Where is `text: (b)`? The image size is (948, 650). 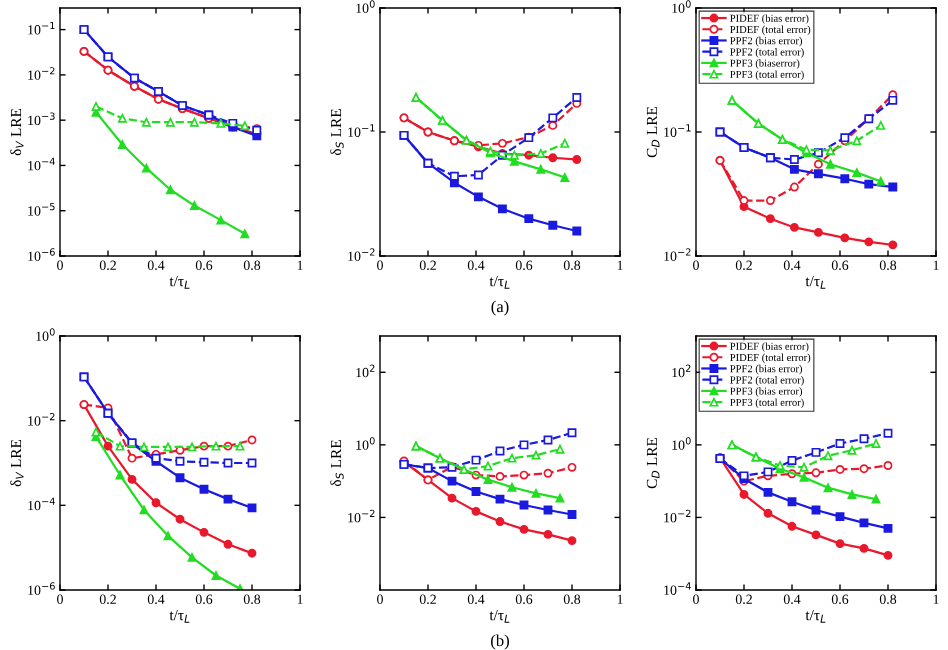
text: (b) is located at coordinates (500, 642).